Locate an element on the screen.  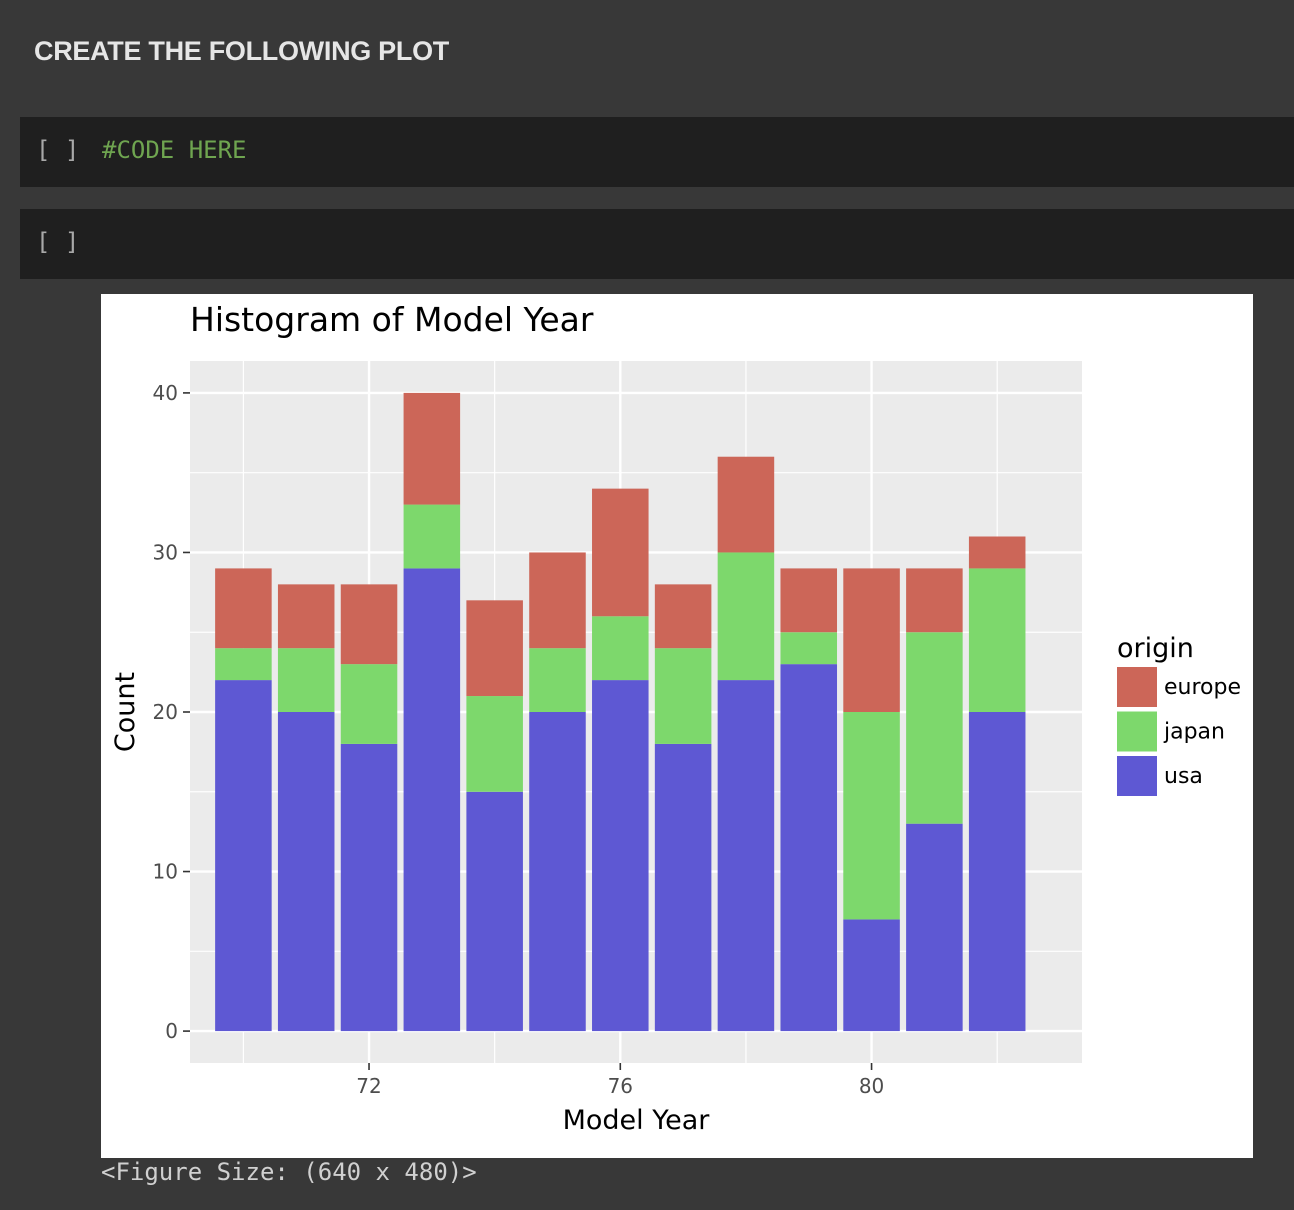
y-axis-label: Count is located at coordinates (125, 712).